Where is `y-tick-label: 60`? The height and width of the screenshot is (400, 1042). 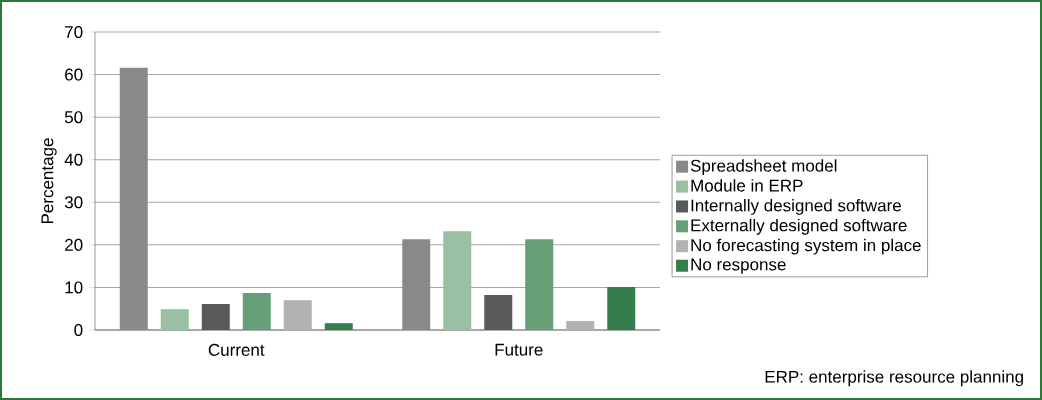 y-tick-label: 60 is located at coordinates (74, 74).